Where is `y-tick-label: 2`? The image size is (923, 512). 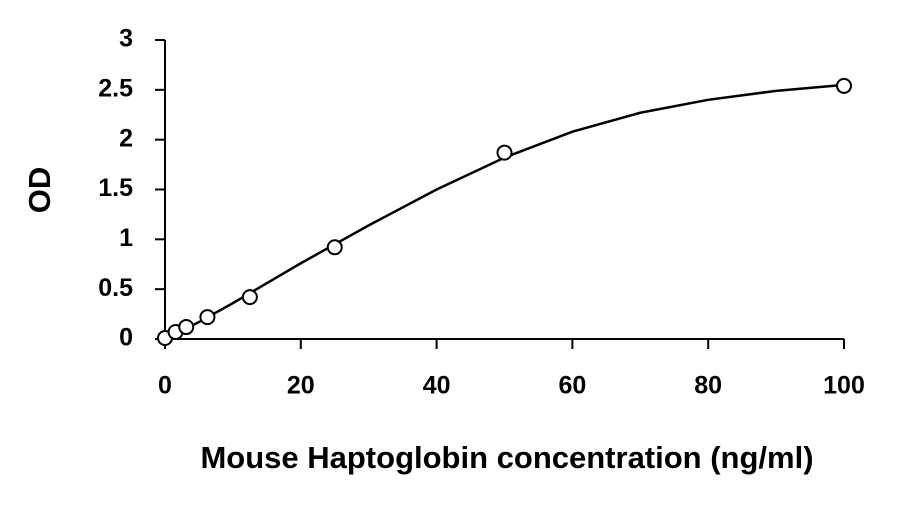
y-tick-label: 2 is located at coordinates (126, 138).